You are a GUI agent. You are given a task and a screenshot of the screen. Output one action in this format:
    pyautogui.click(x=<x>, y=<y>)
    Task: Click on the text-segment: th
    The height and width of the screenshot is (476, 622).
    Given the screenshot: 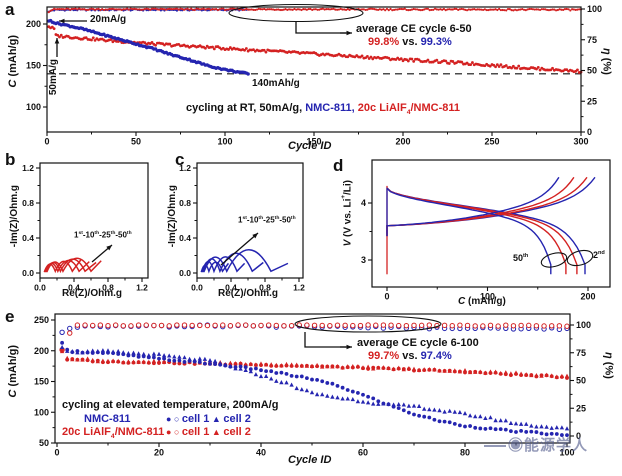 What is the action you would take?
    pyautogui.click(x=293, y=218)
    